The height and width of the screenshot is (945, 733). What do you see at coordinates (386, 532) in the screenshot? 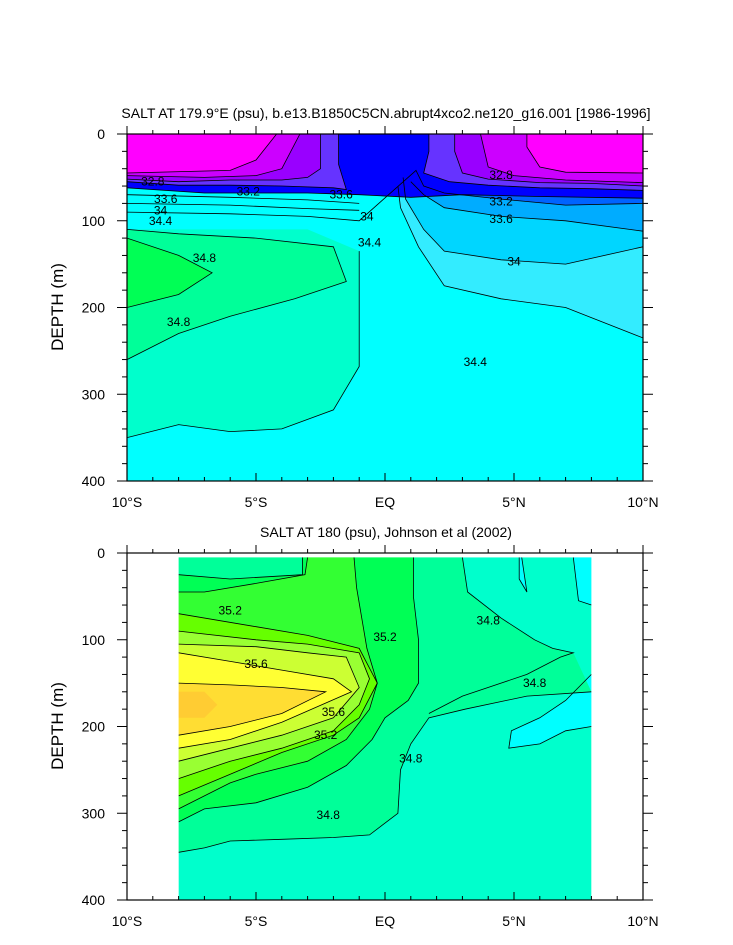
I see `title-bottom: SALT AT 180 (psu), Johnson et al (2002)` at bounding box center [386, 532].